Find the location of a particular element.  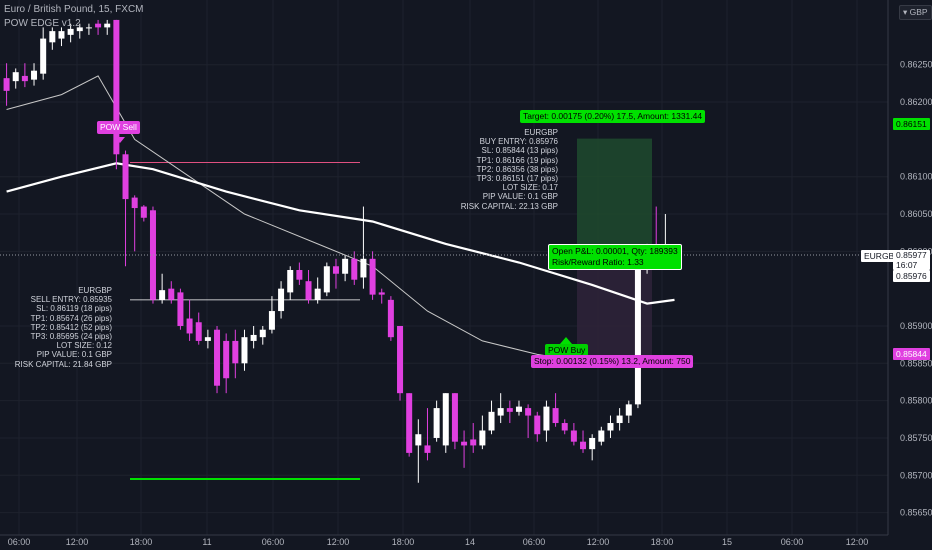

price-tick-label: 0.85700 is located at coordinates (916, 475).